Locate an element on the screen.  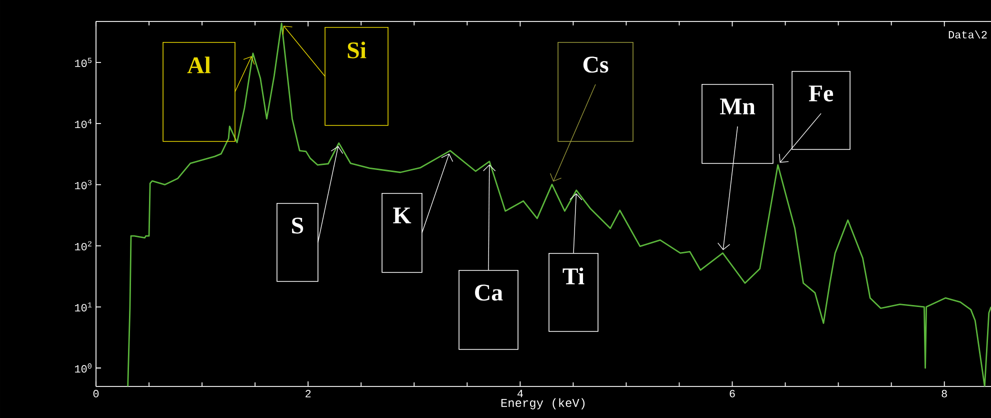
annotation: Fe is located at coordinates (821, 94).